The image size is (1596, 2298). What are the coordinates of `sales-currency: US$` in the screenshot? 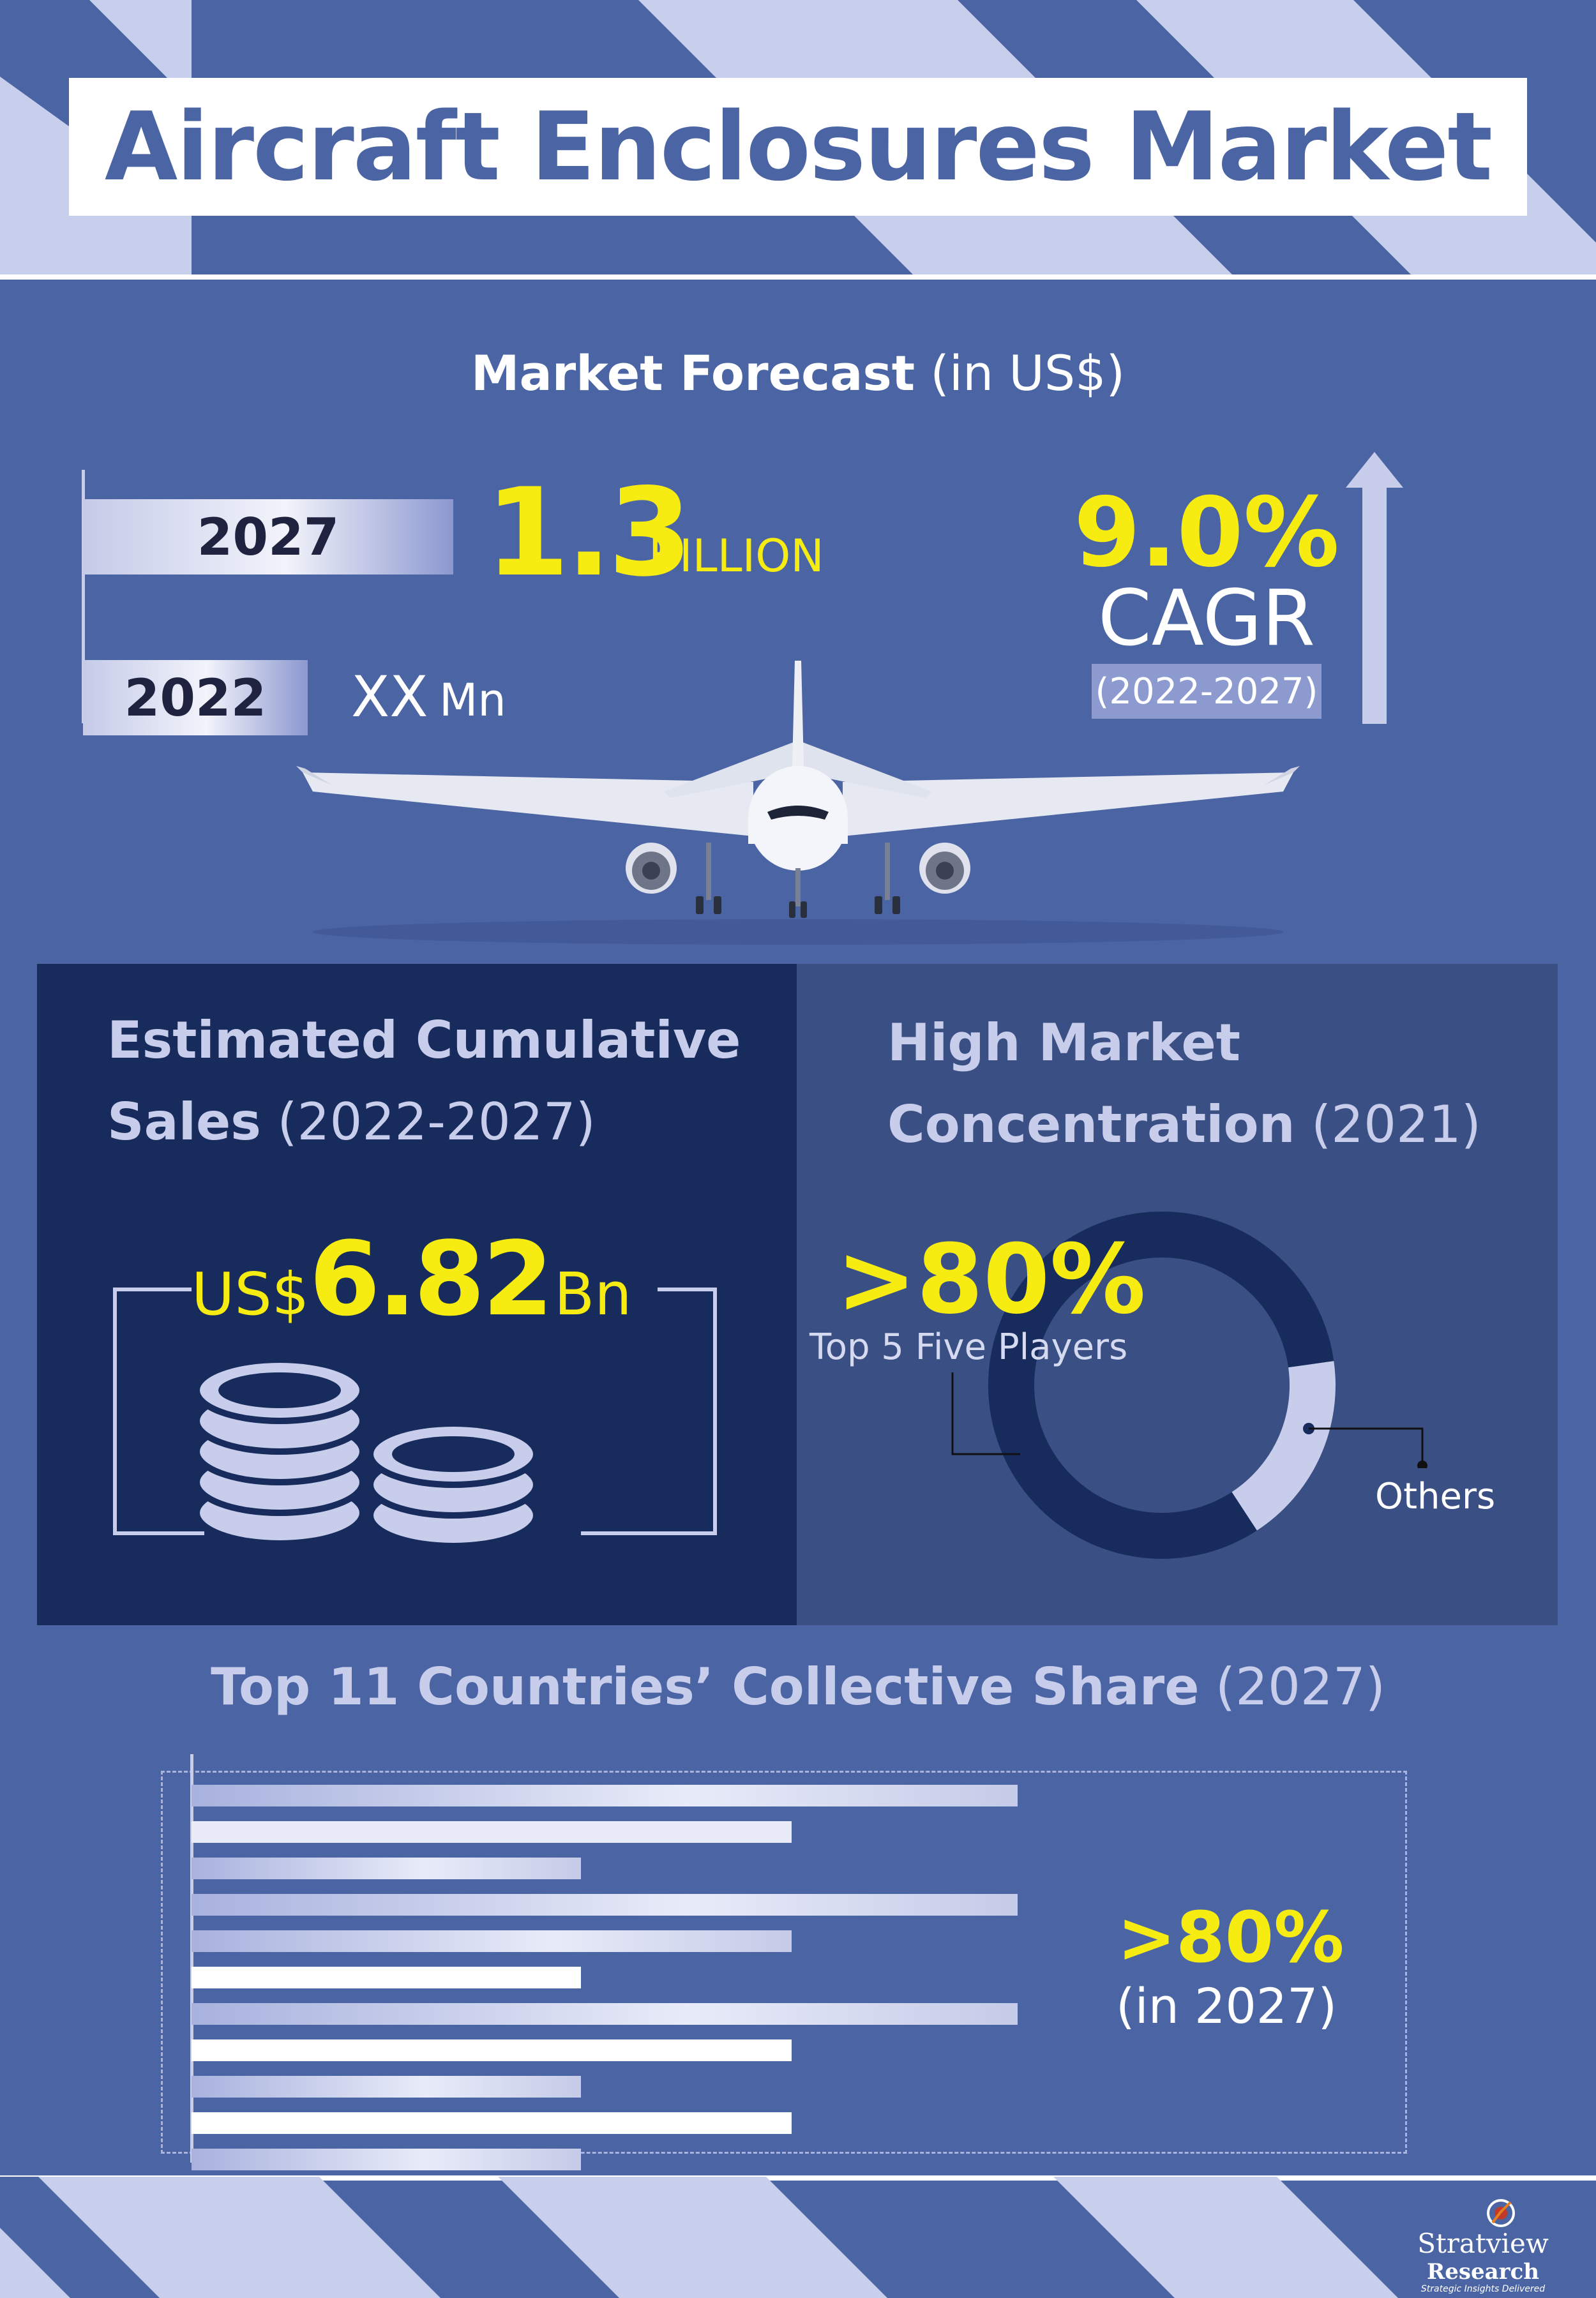 It's located at (251, 1294).